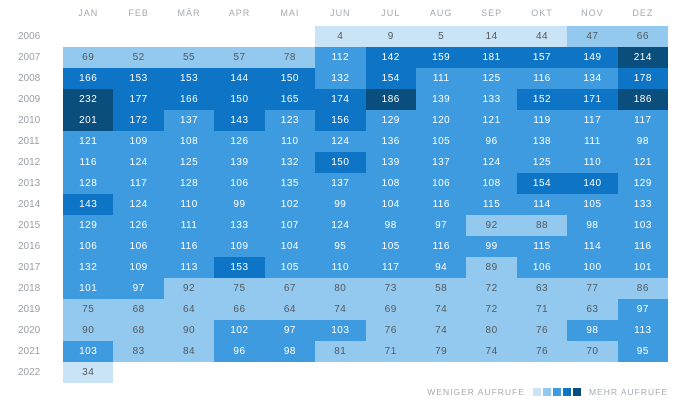 The image size is (676, 407). Describe the element at coordinates (542, 162) in the screenshot. I see `heatmap-cell-2012-okt: 125` at that location.